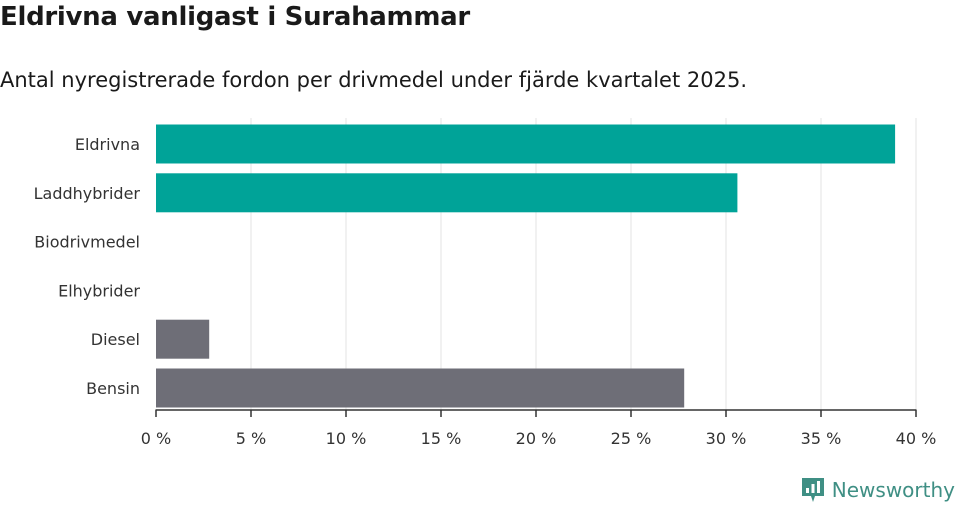  What do you see at coordinates (893, 490) in the screenshot?
I see `brand-name: Newsworthy` at bounding box center [893, 490].